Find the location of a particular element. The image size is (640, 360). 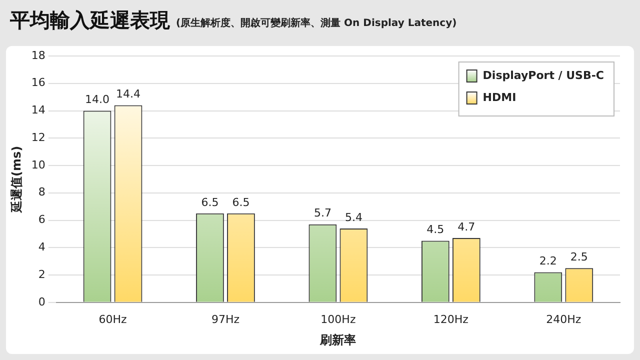

y-tick-label: 8 is located at coordinates (42, 192).